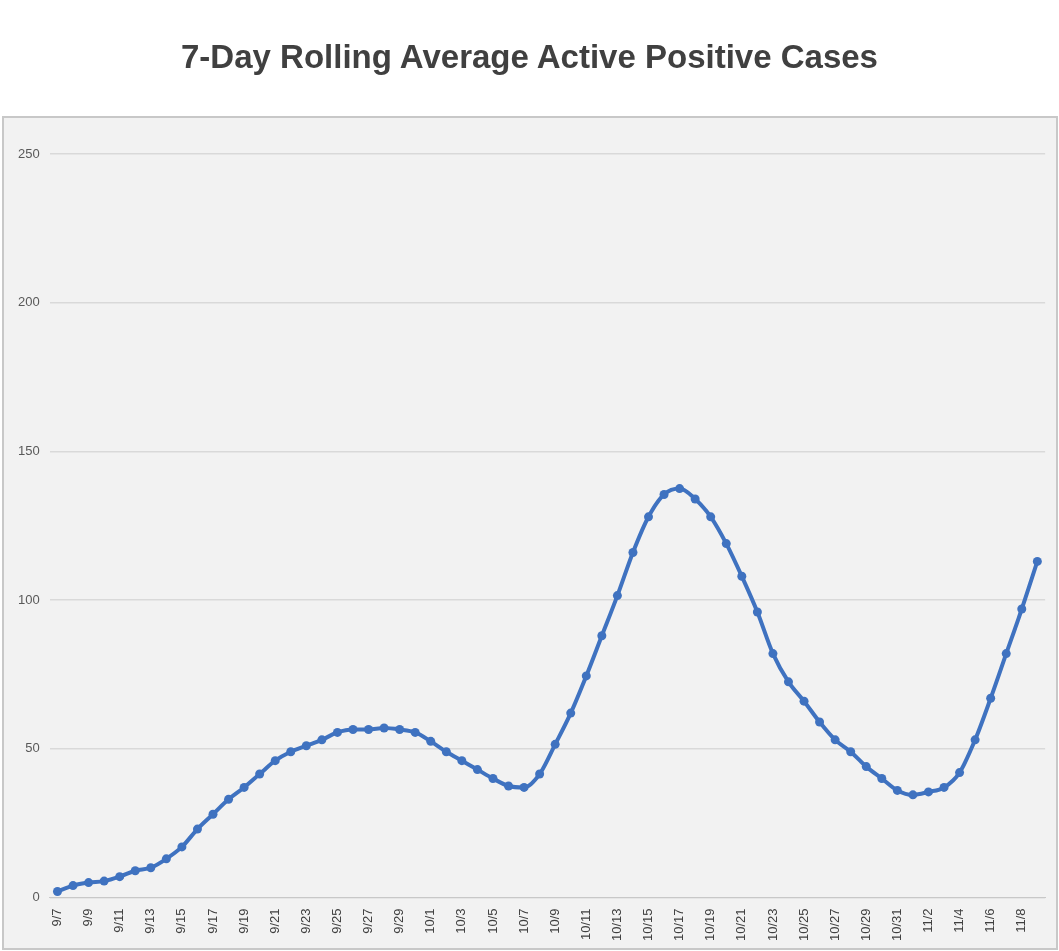 The height and width of the screenshot is (951, 1059). What do you see at coordinates (32, 748) in the screenshot?
I see `y-tick-label: 50` at bounding box center [32, 748].